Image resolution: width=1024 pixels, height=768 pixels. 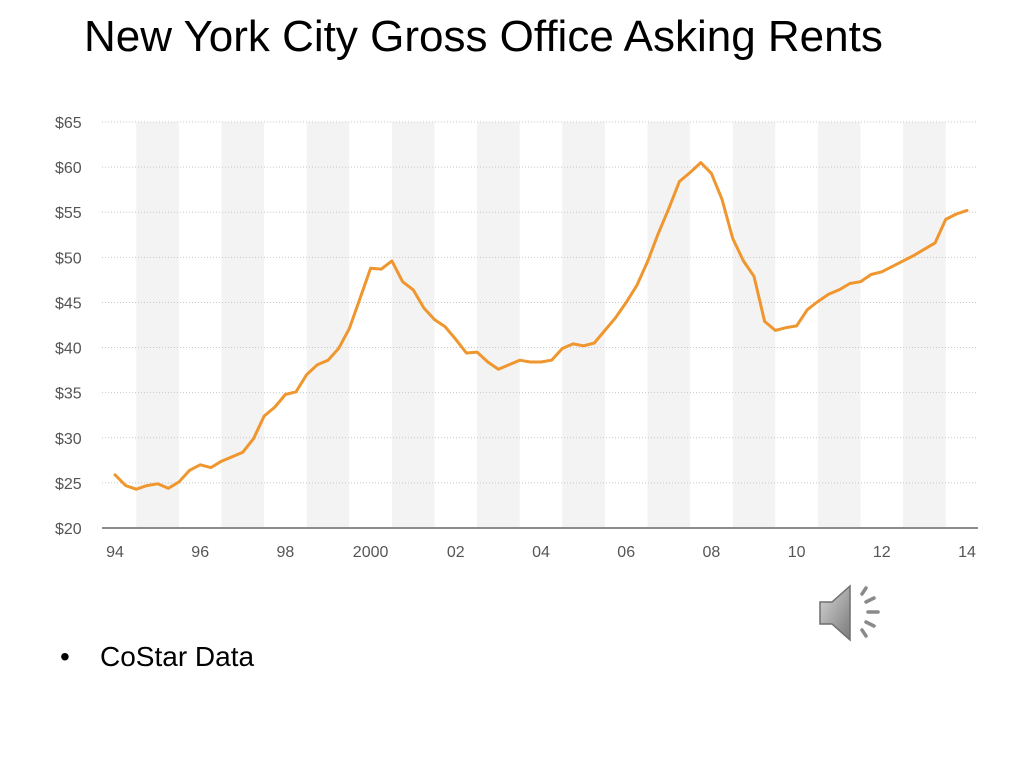 What do you see at coordinates (68, 529) in the screenshot?
I see `y-tick-label: $20` at bounding box center [68, 529].